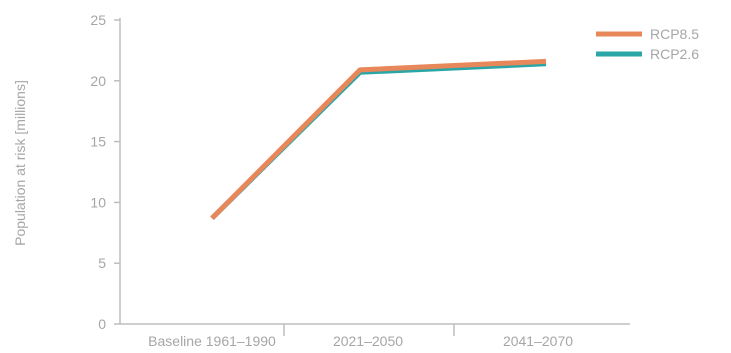  Describe the element at coordinates (98, 20) in the screenshot. I see `y-tick-label: 25` at that location.